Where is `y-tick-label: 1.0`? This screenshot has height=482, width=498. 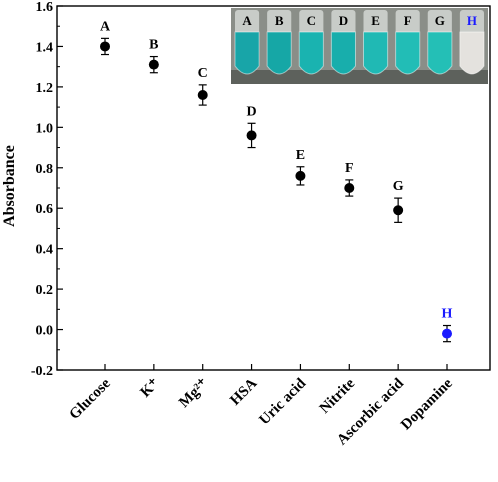
y-tick-label: 1.0 is located at coordinates (45, 128).